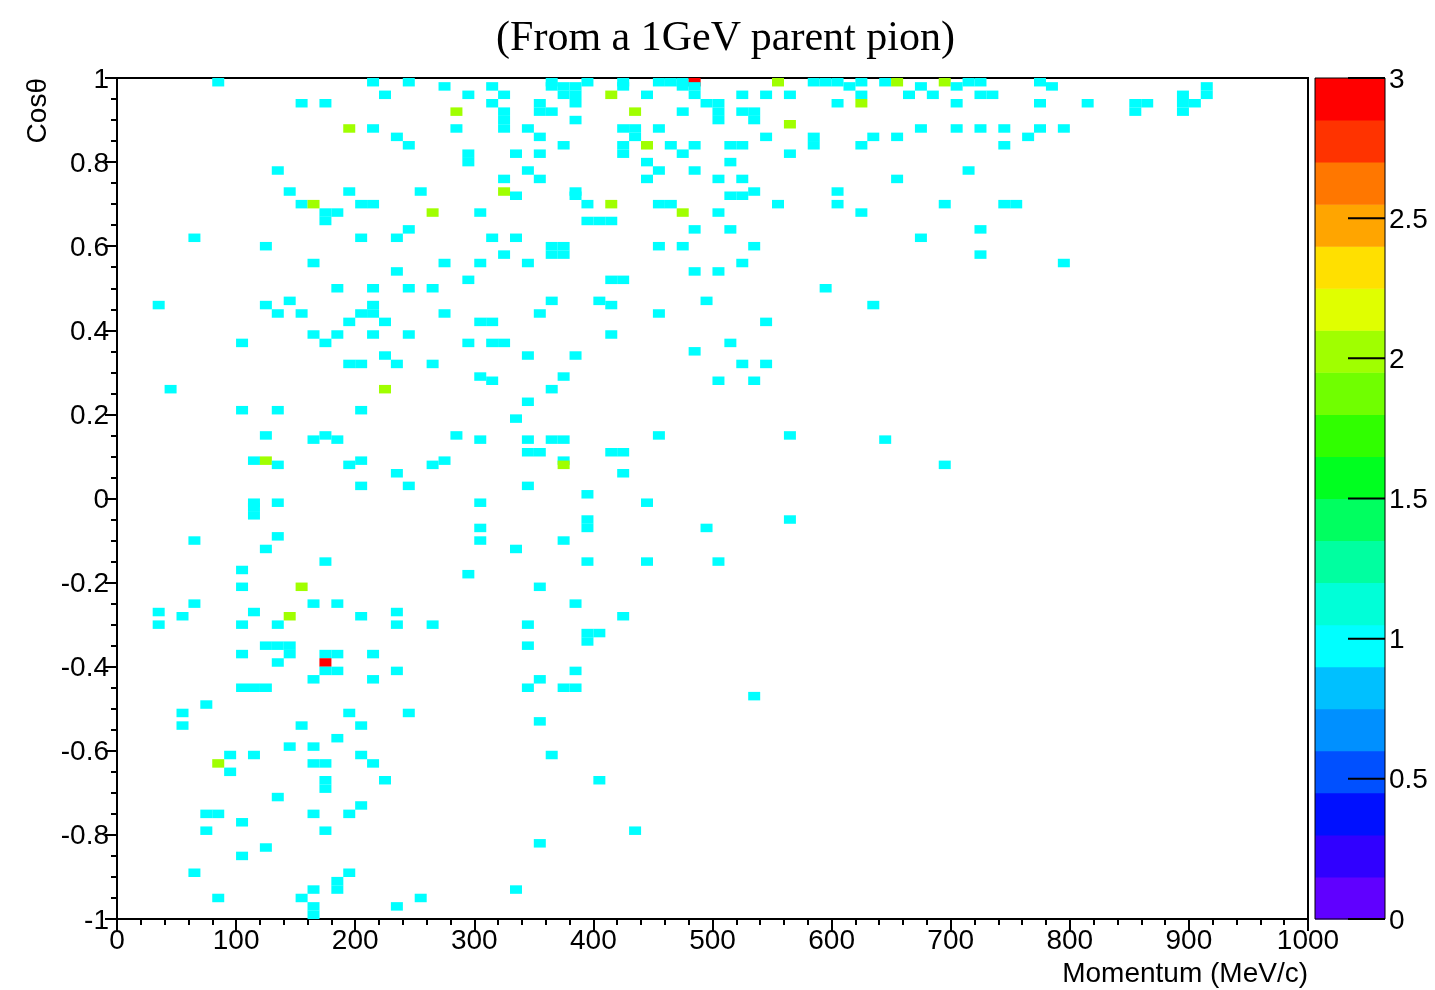  What do you see at coordinates (1397, 78) in the screenshot?
I see `color-bar-label: 3` at bounding box center [1397, 78].